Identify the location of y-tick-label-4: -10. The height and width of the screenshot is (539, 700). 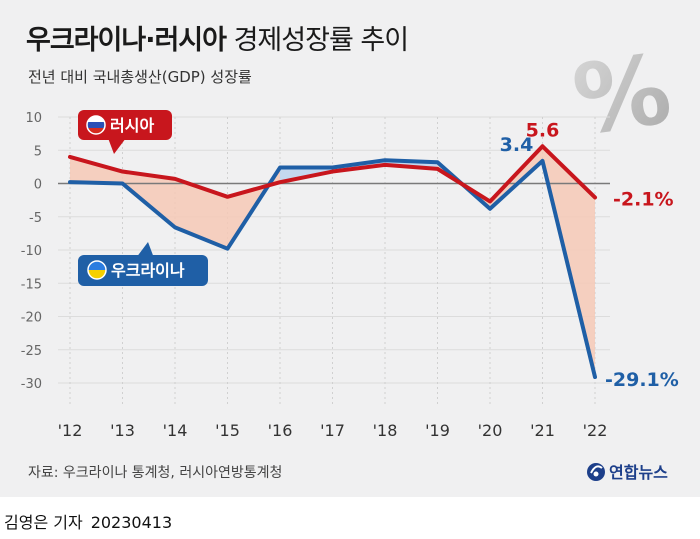
(31, 251).